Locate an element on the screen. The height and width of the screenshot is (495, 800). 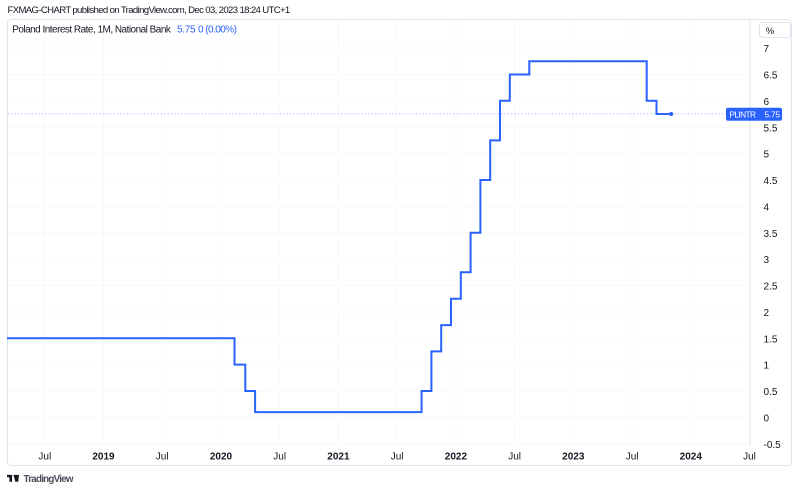
svg-text: 0.5 is located at coordinates (771, 392).